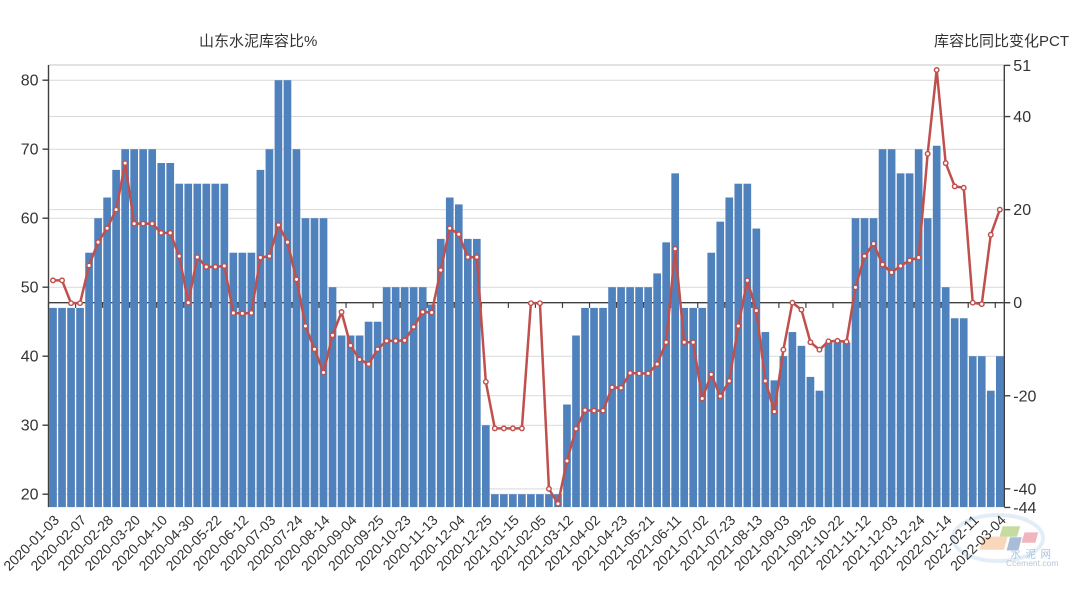 Image resolution: width=1075 pixels, height=596 pixels. What do you see at coordinates (1024, 508) in the screenshot?
I see `svg-text: -44` at bounding box center [1024, 508].